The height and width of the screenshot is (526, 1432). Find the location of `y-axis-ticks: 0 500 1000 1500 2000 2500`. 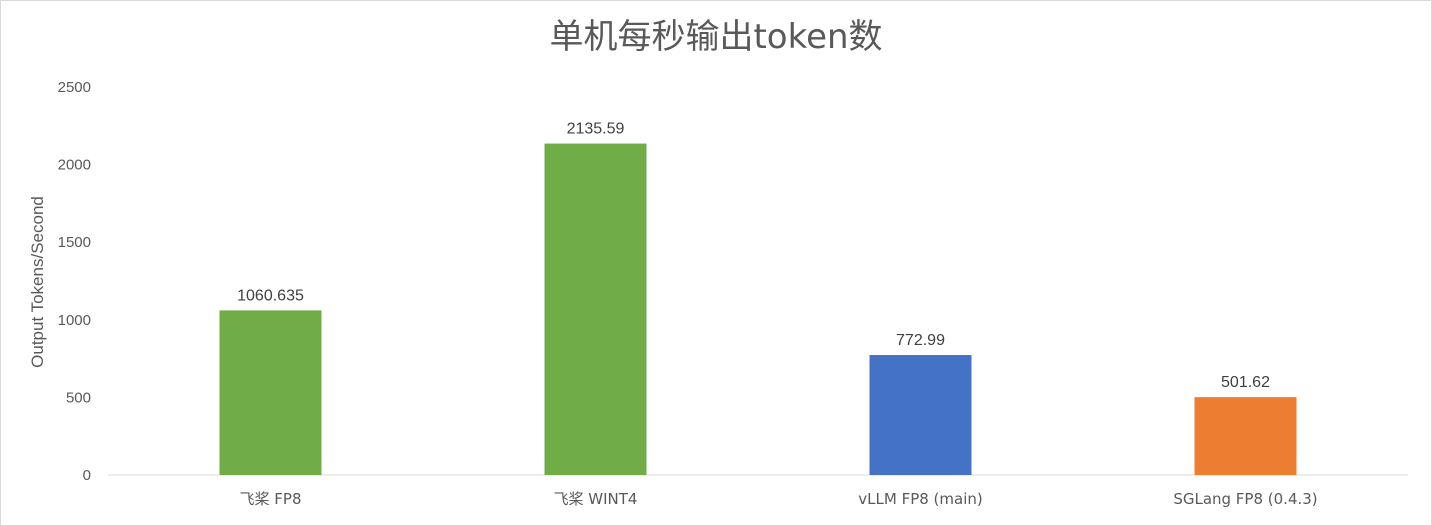

y-axis-ticks: 0 500 1000 1500 2000 2500 is located at coordinates (74, 281).